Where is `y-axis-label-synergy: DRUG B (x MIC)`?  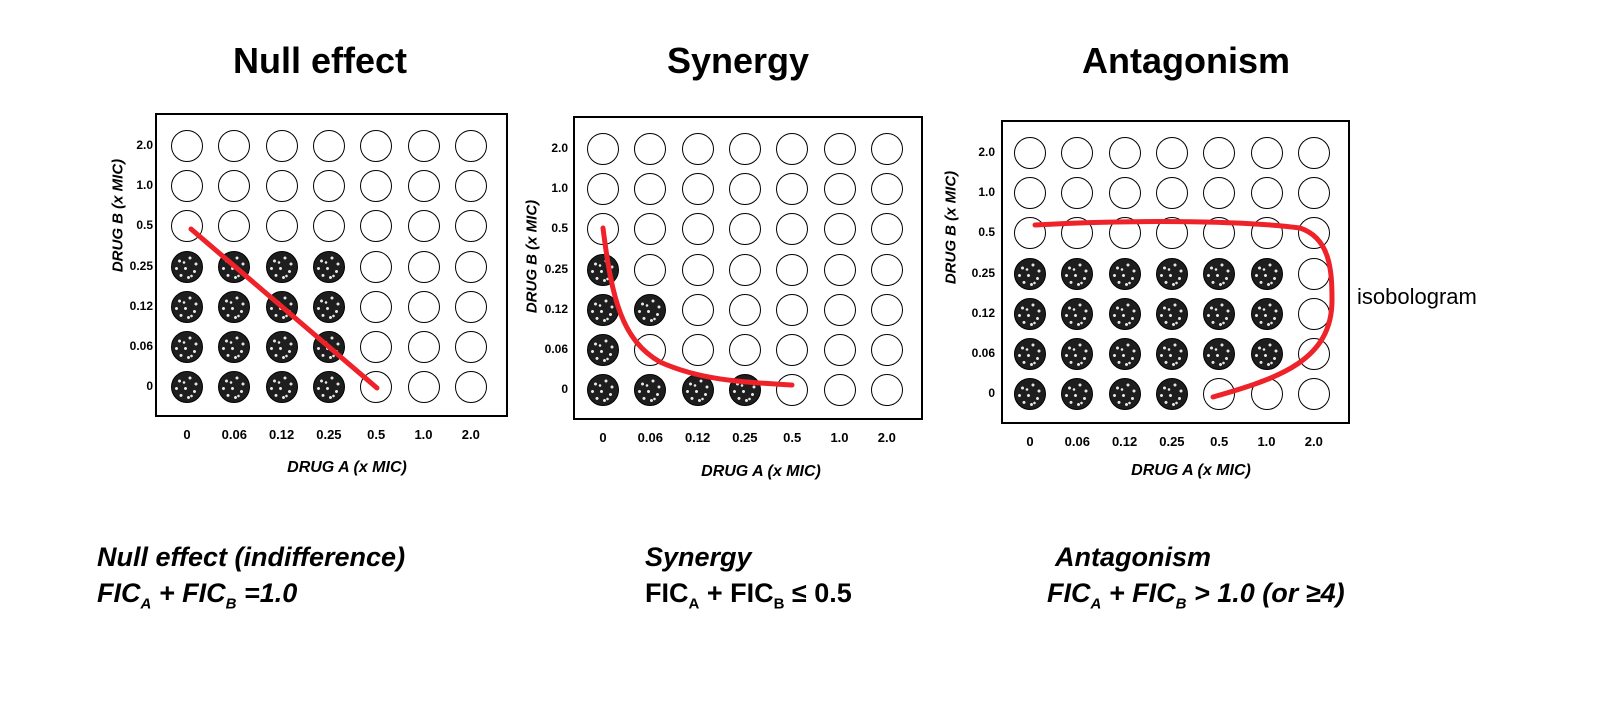
y-axis-label-synergy: DRUG B (x MIC) is located at coordinates (532, 256).